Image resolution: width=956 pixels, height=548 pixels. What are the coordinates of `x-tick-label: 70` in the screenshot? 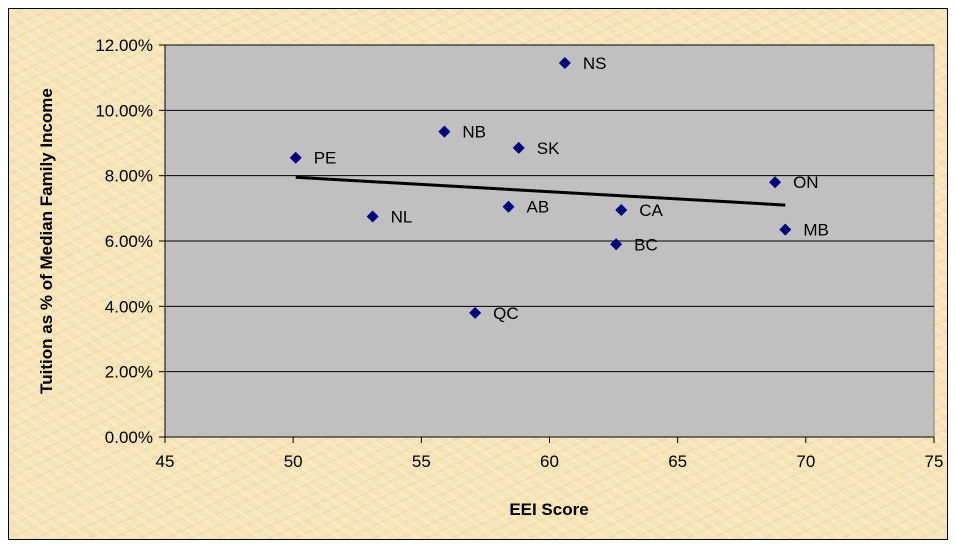 It's located at (805, 461).